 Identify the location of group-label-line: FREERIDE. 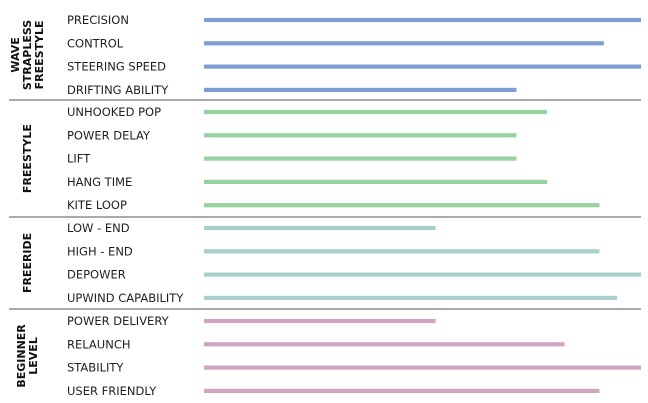
(27, 263).